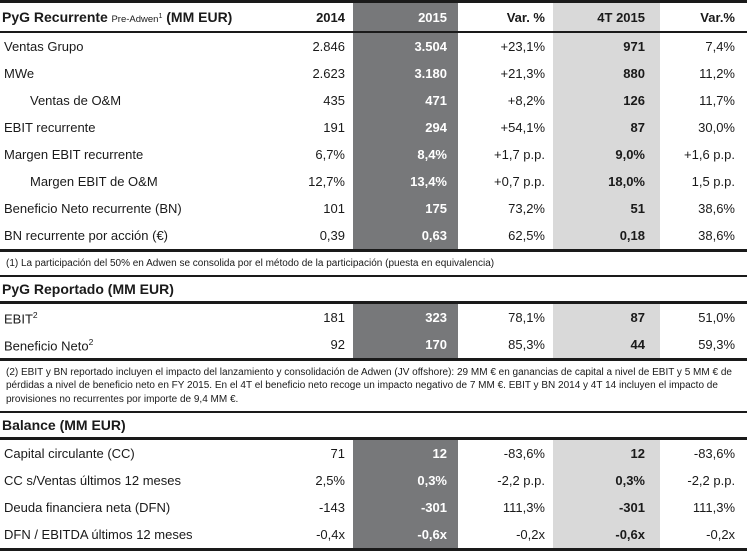 The height and width of the screenshot is (551, 747). I want to click on cell-2015: 3.504, so click(405, 46).